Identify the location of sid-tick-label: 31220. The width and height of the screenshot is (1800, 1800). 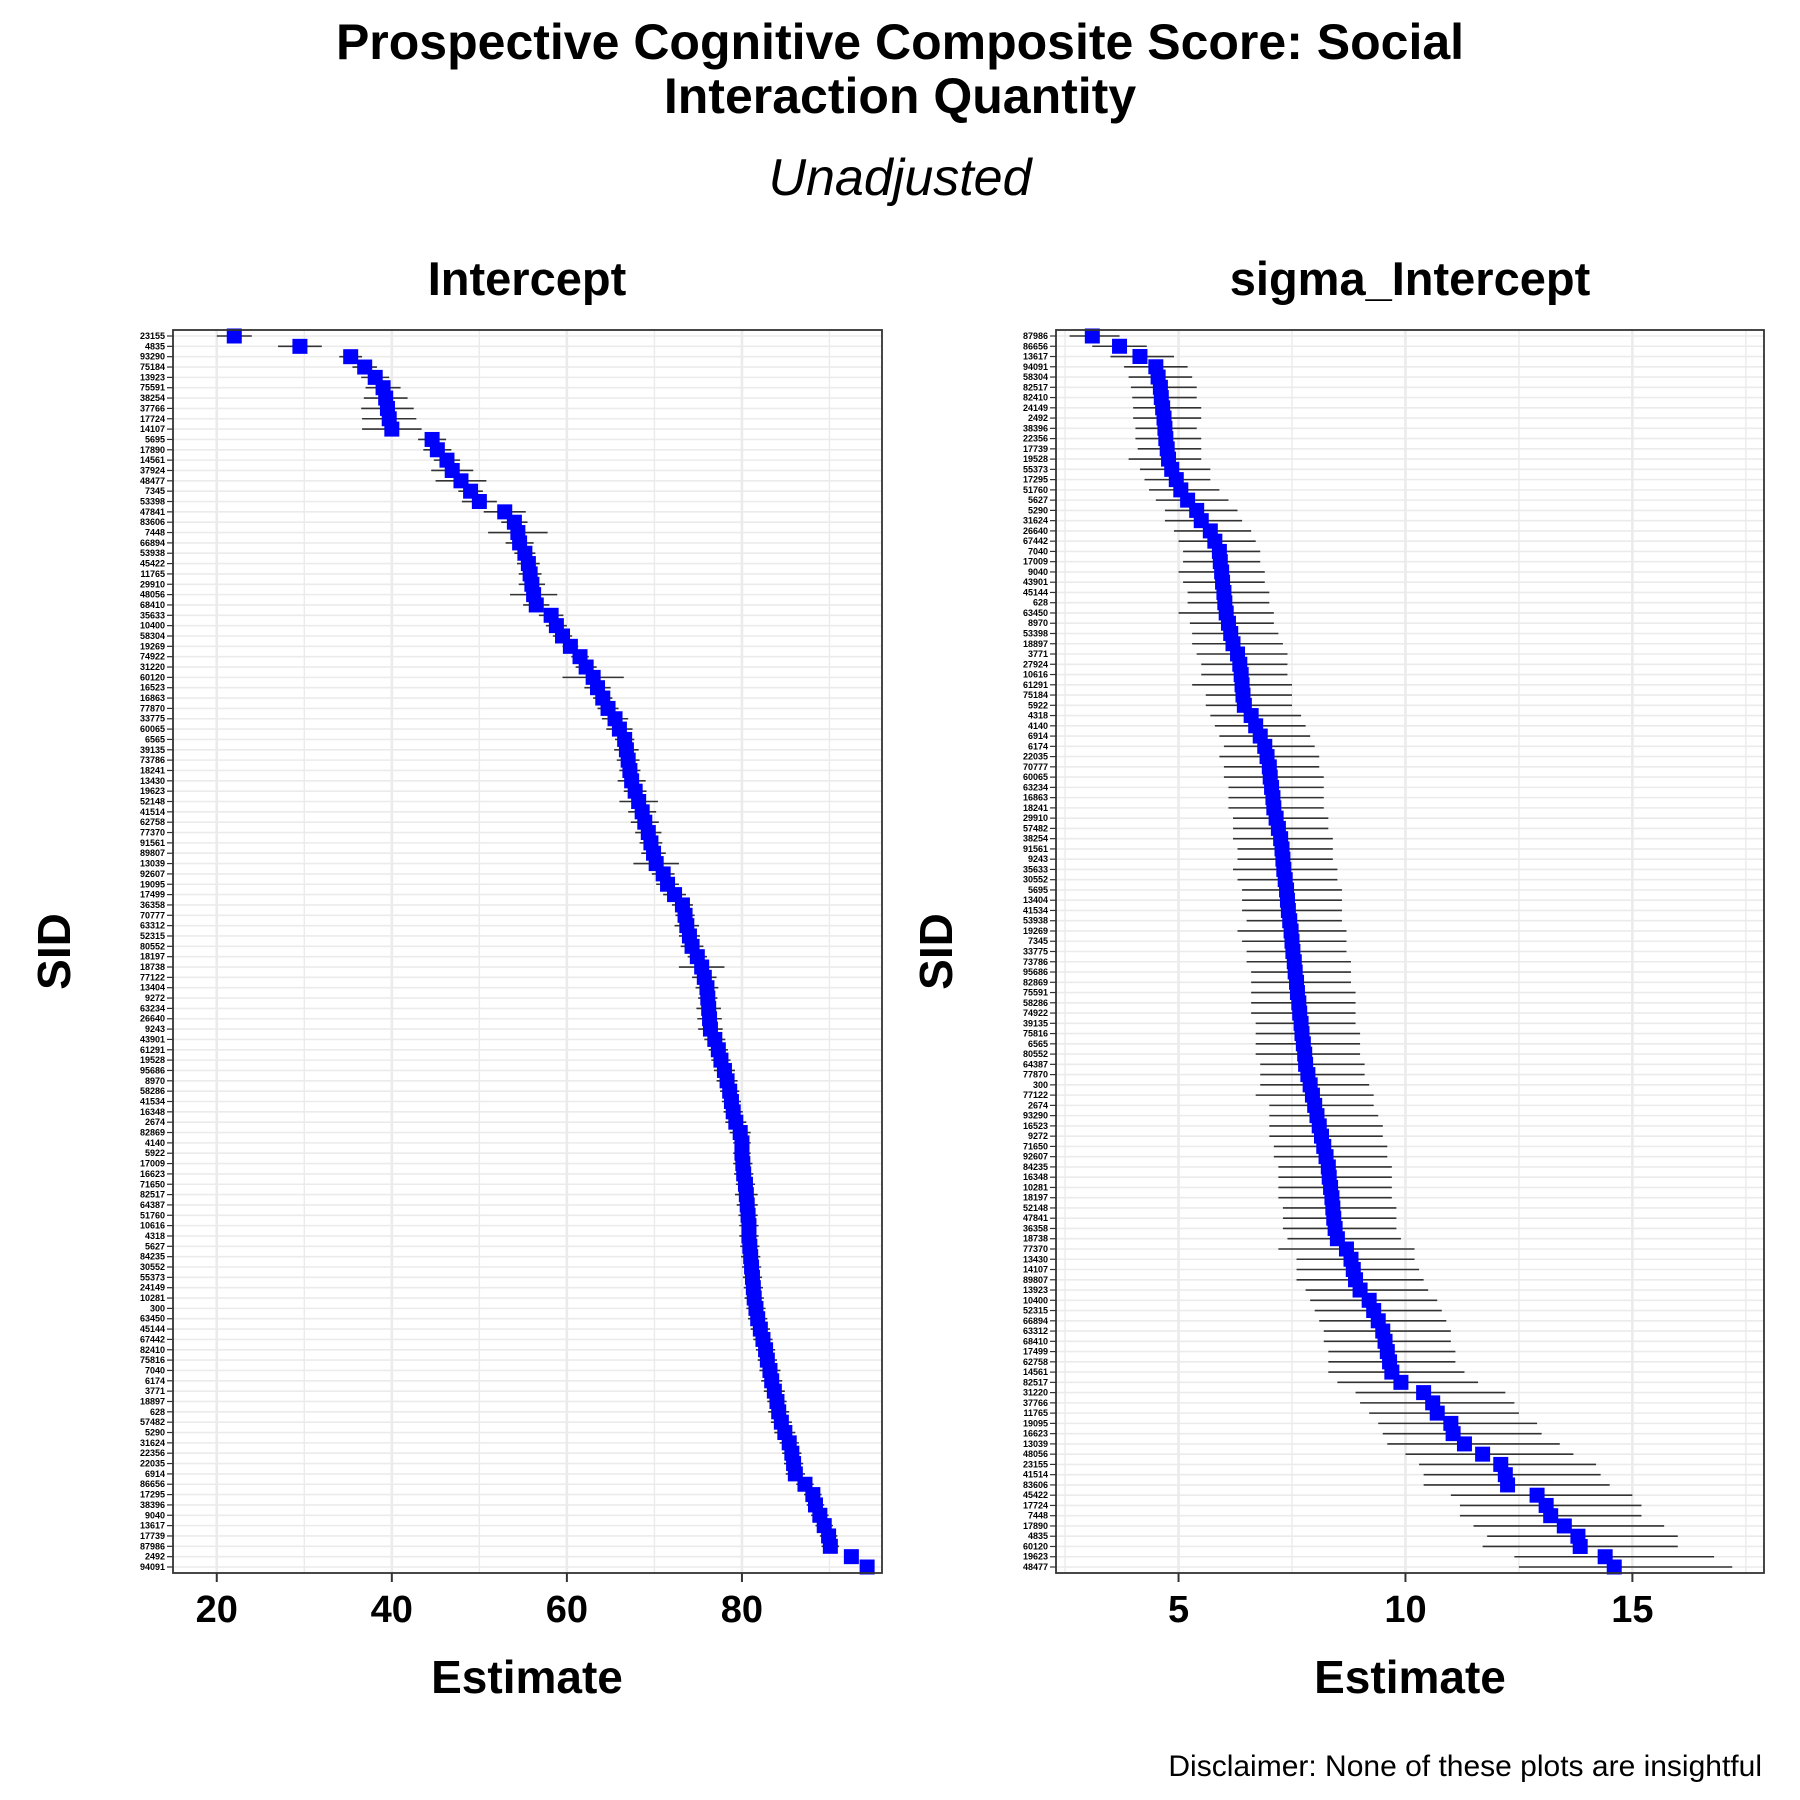
(1035, 1393).